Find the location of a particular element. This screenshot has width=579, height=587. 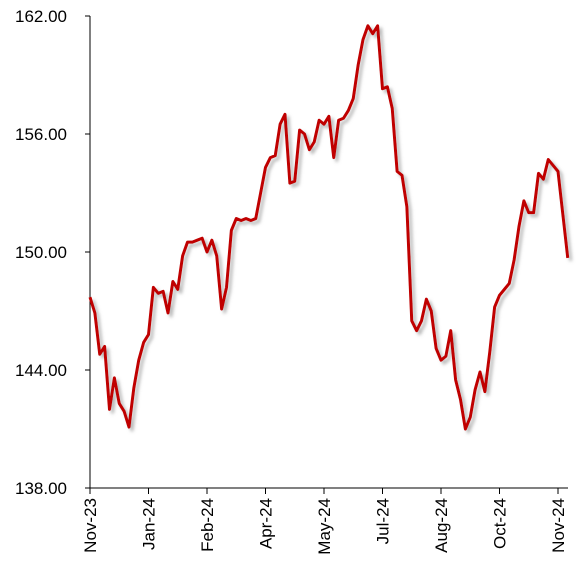

x-tick-label: Nov-24 is located at coordinates (558, 525).